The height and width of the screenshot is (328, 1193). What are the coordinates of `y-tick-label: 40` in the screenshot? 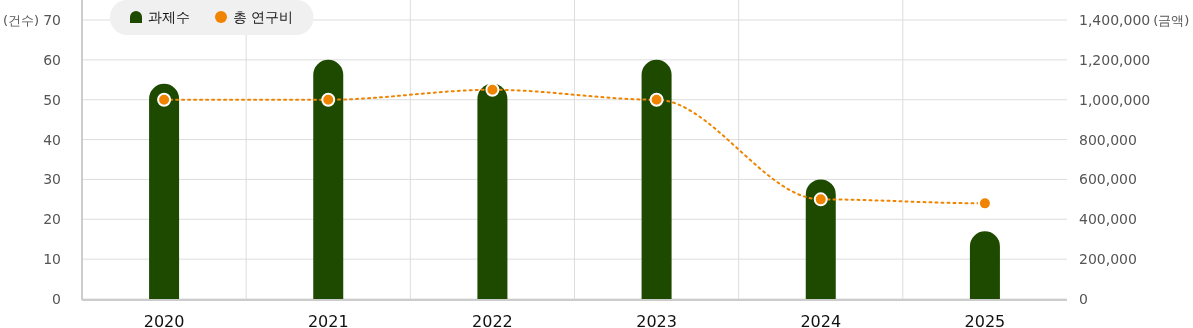 It's located at (52, 139).